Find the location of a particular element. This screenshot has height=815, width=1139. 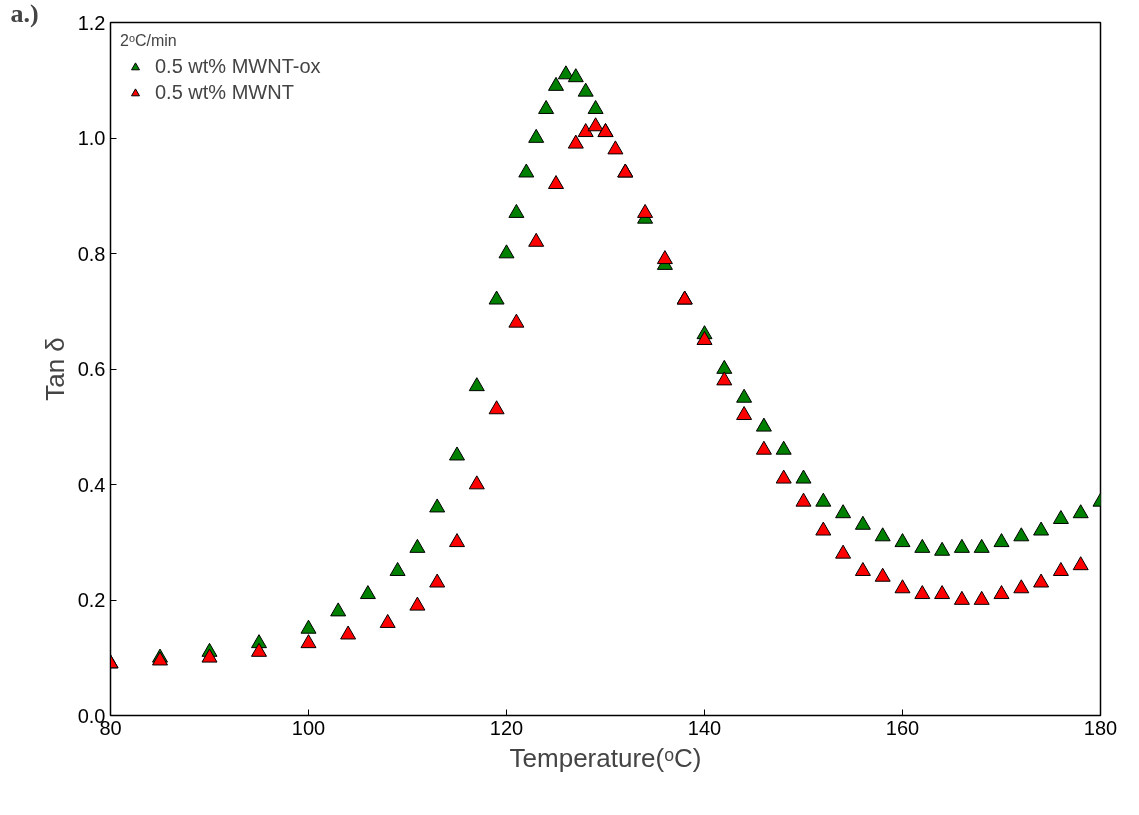

y-tick-label: 0.6 is located at coordinates (91, 369).